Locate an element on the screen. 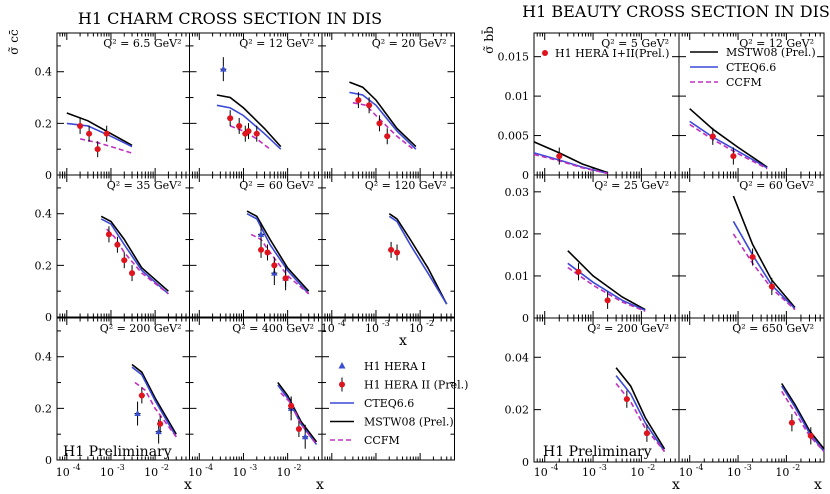 The width and height of the screenshot is (830, 494). y-tick-label: 0.015 is located at coordinates (514, 57).